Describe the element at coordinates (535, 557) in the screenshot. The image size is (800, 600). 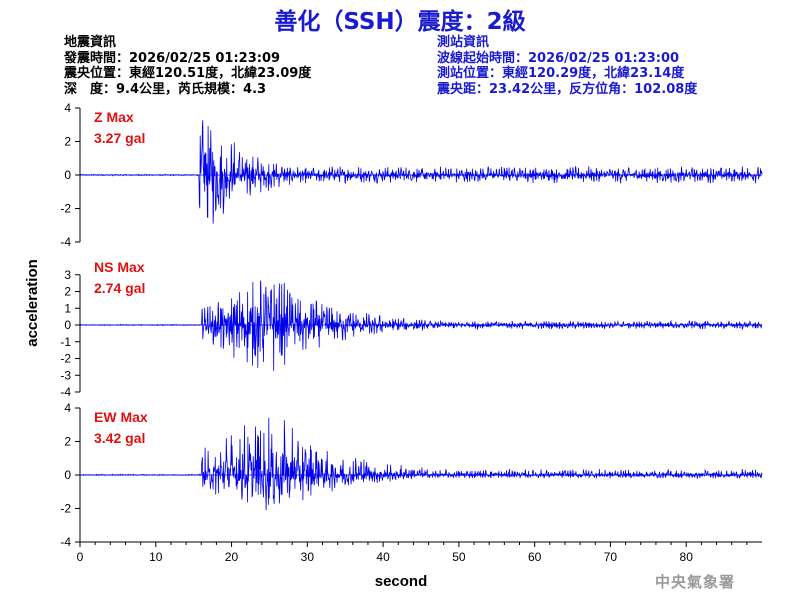
I see `x-tick-label: 60` at that location.